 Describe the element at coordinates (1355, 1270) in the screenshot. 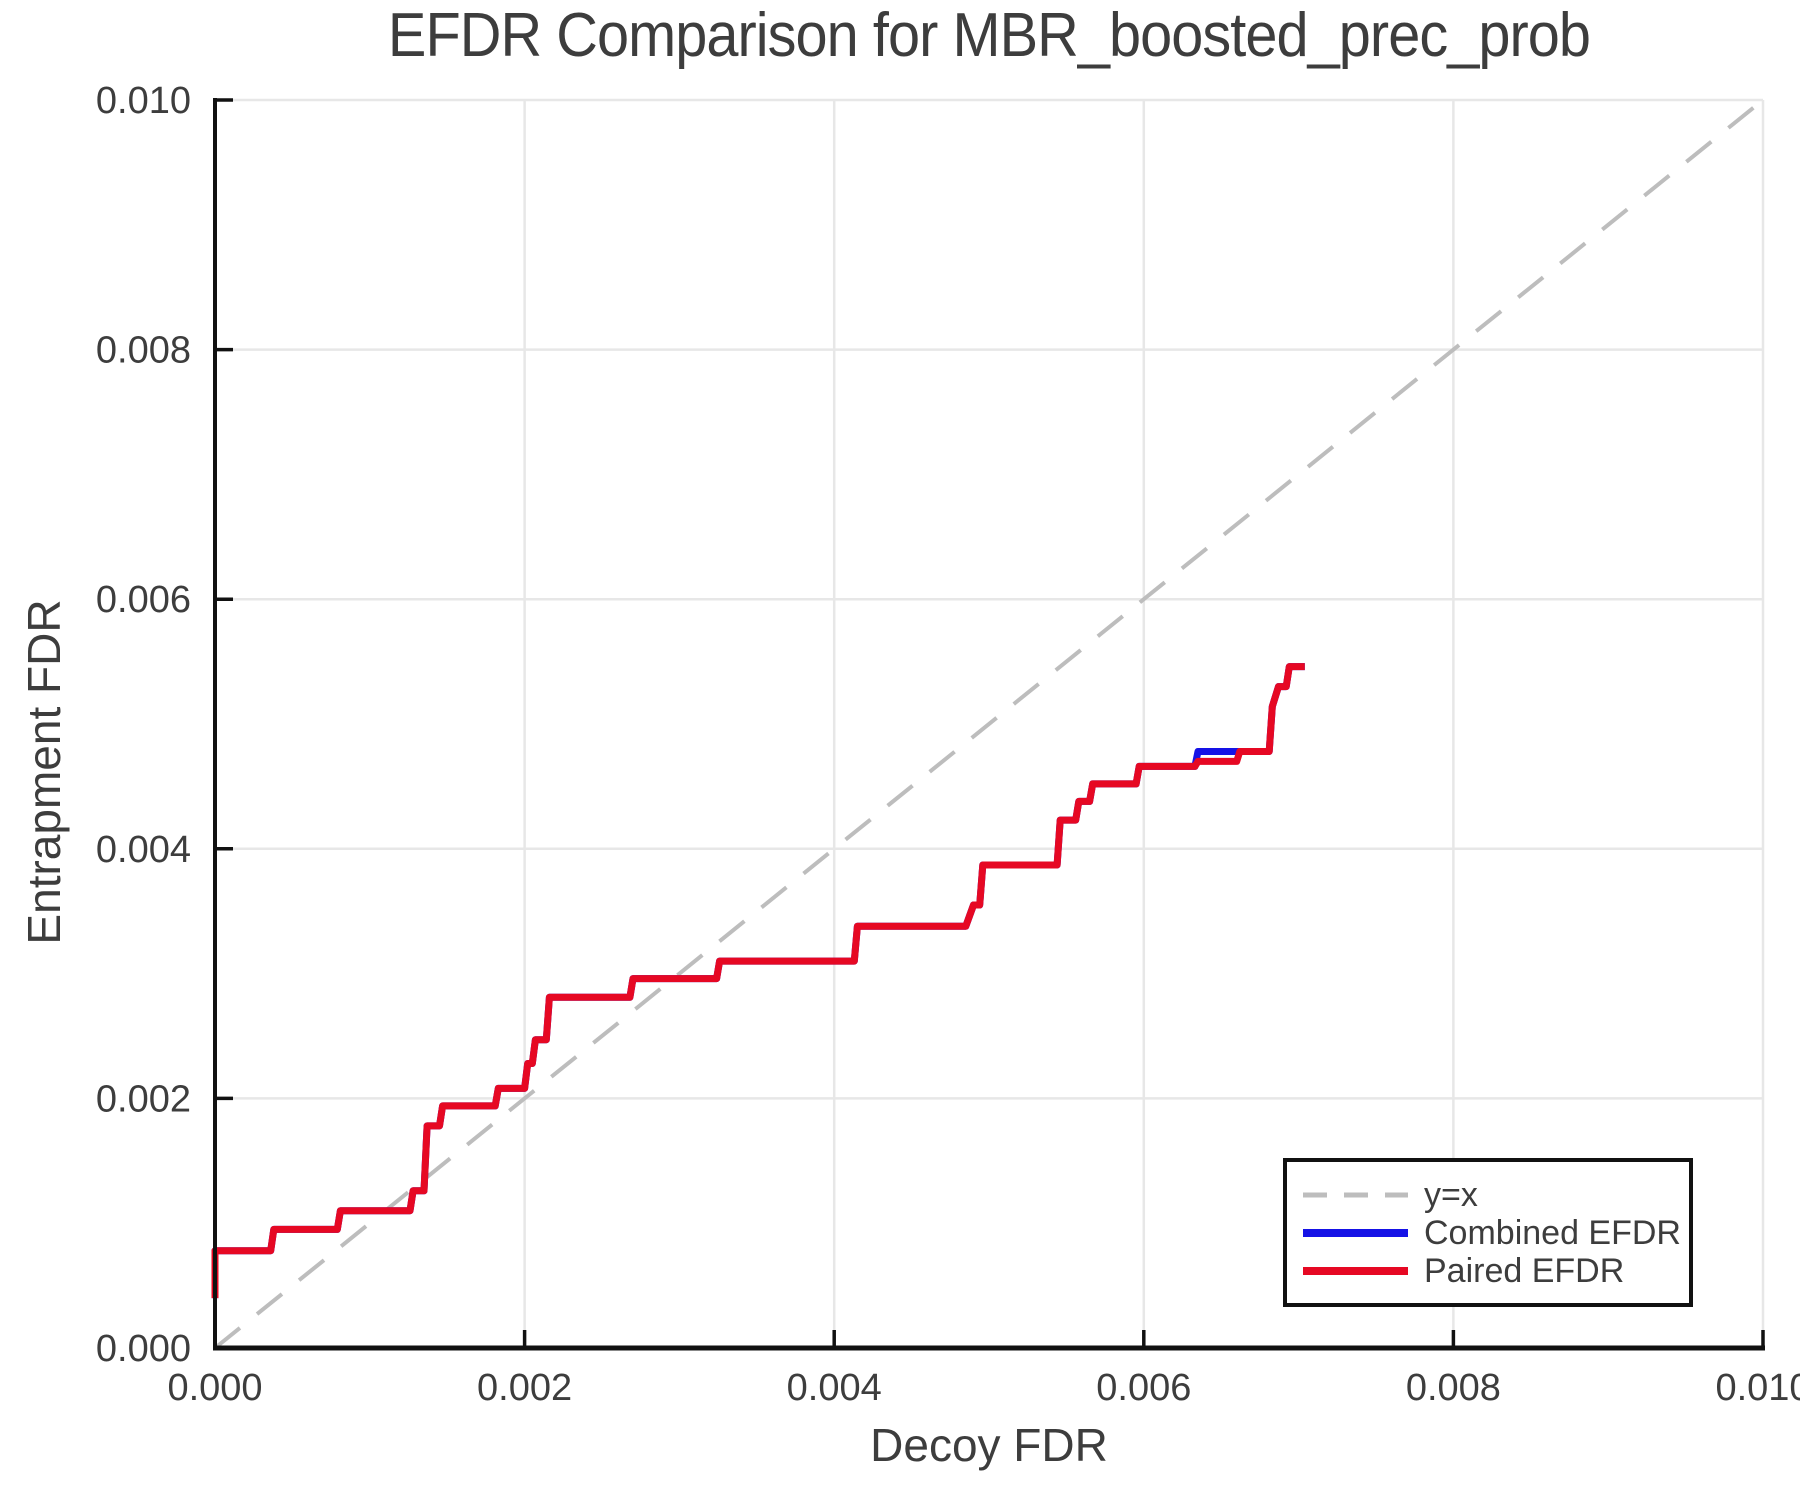

I see `legend-swatch-paired-efdr` at that location.